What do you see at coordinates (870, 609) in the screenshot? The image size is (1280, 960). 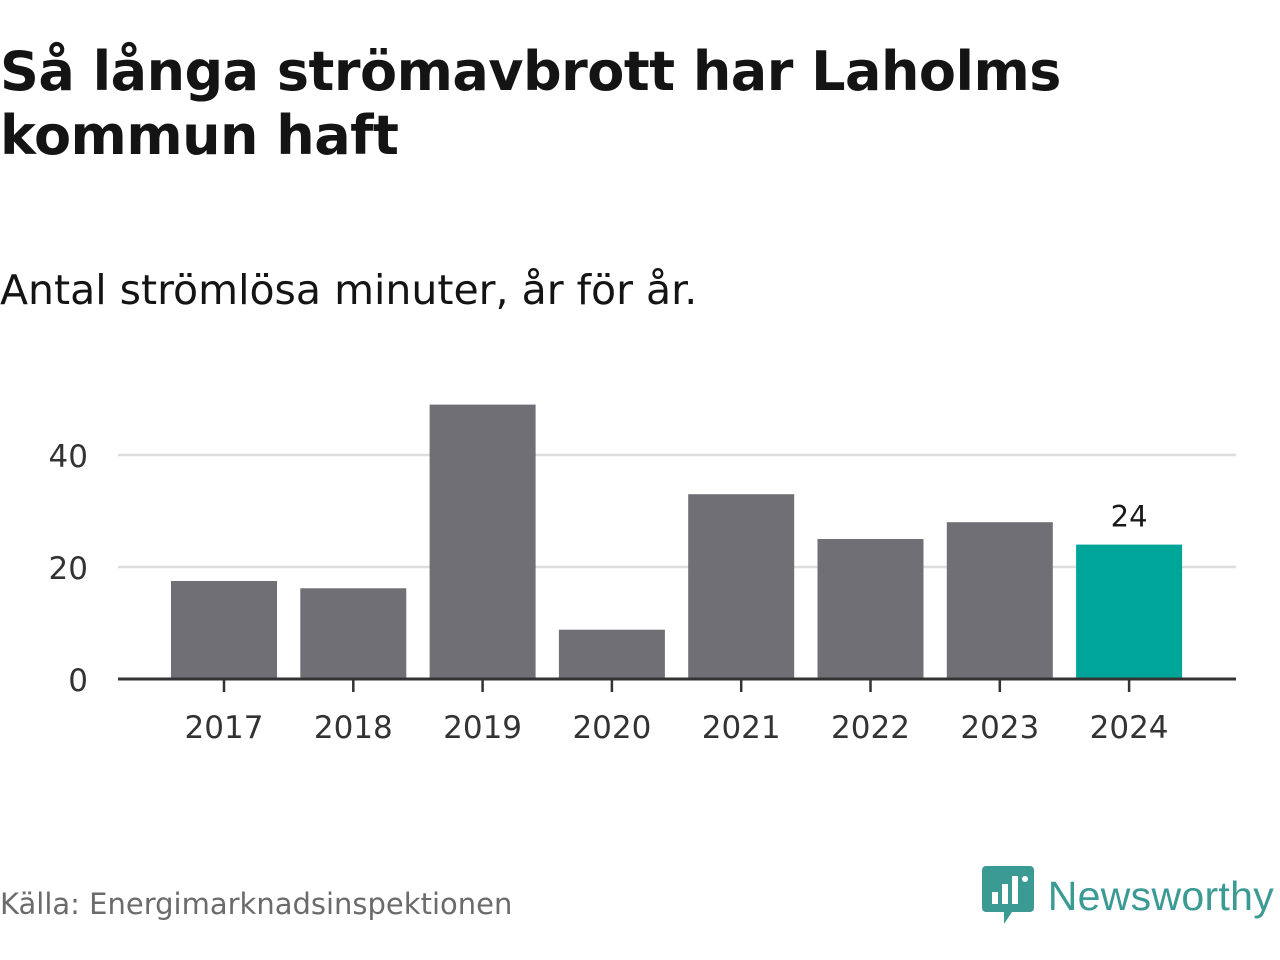 I see `bar-2022` at bounding box center [870, 609].